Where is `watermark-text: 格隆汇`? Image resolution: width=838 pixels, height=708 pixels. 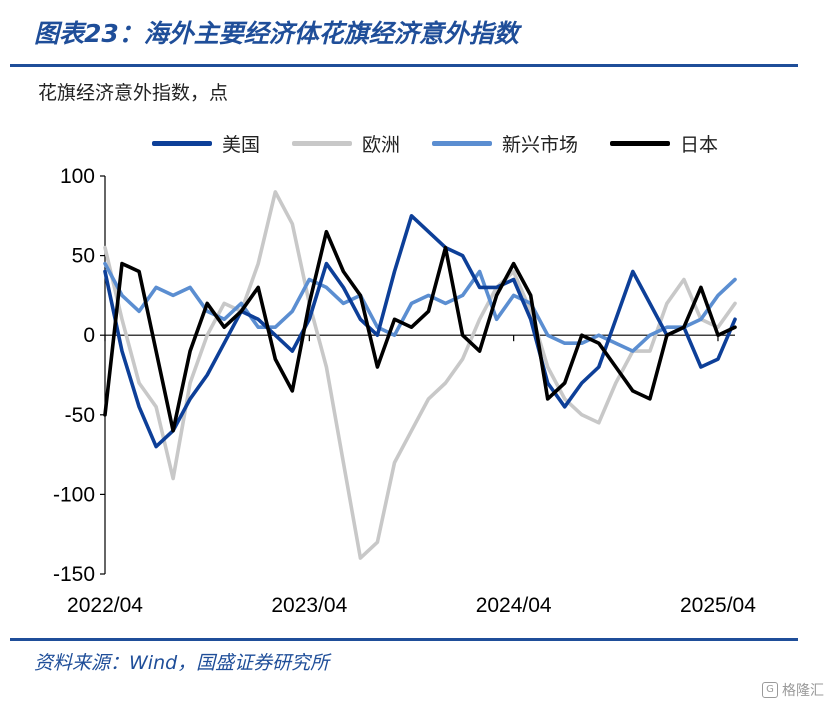
watermark-text: 格隆汇 is located at coordinates (803, 691).